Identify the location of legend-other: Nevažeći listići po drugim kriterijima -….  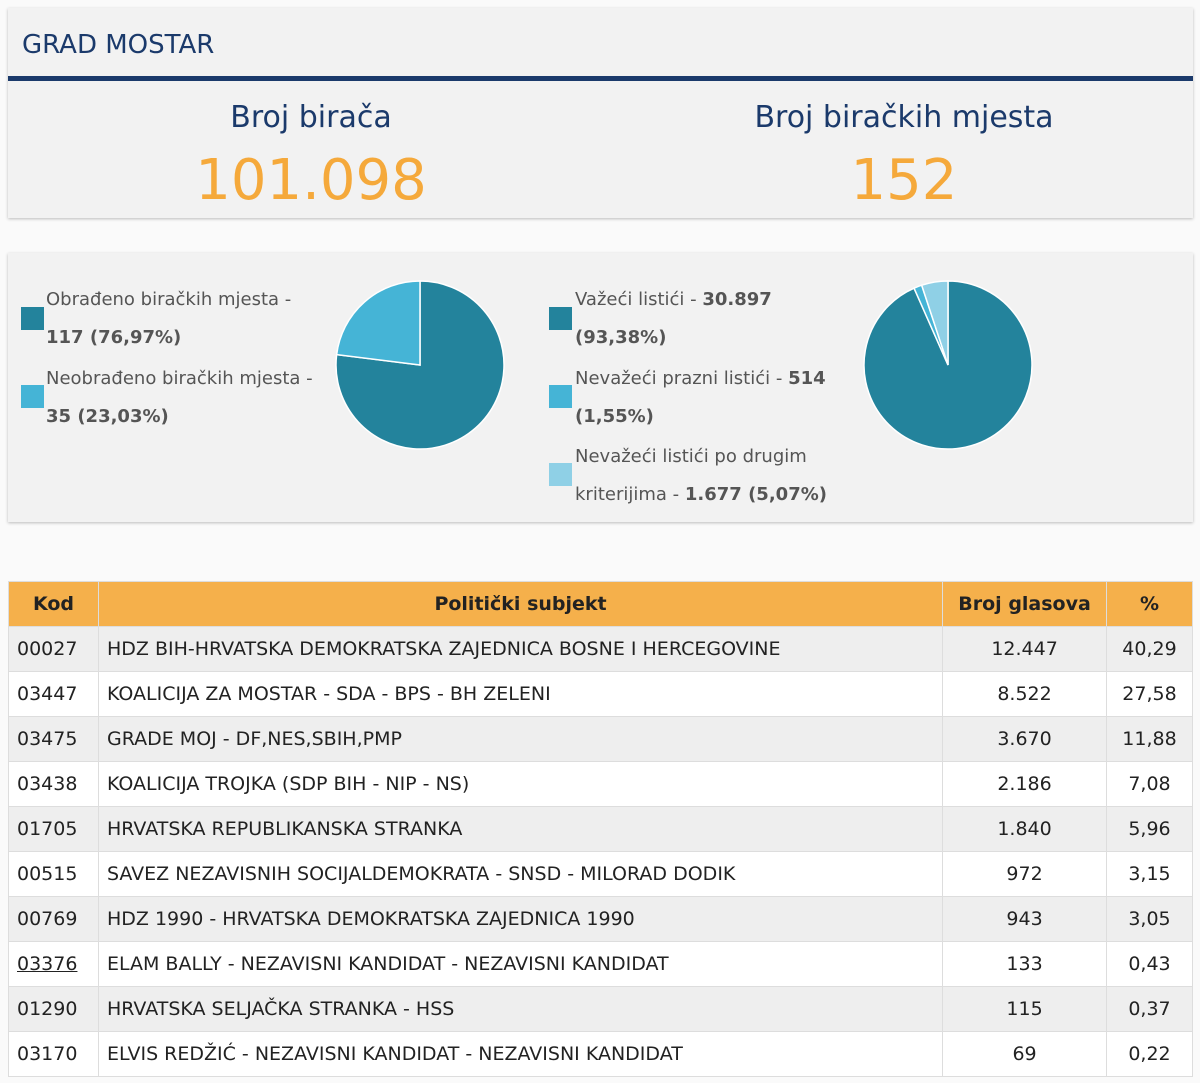
(701, 476).